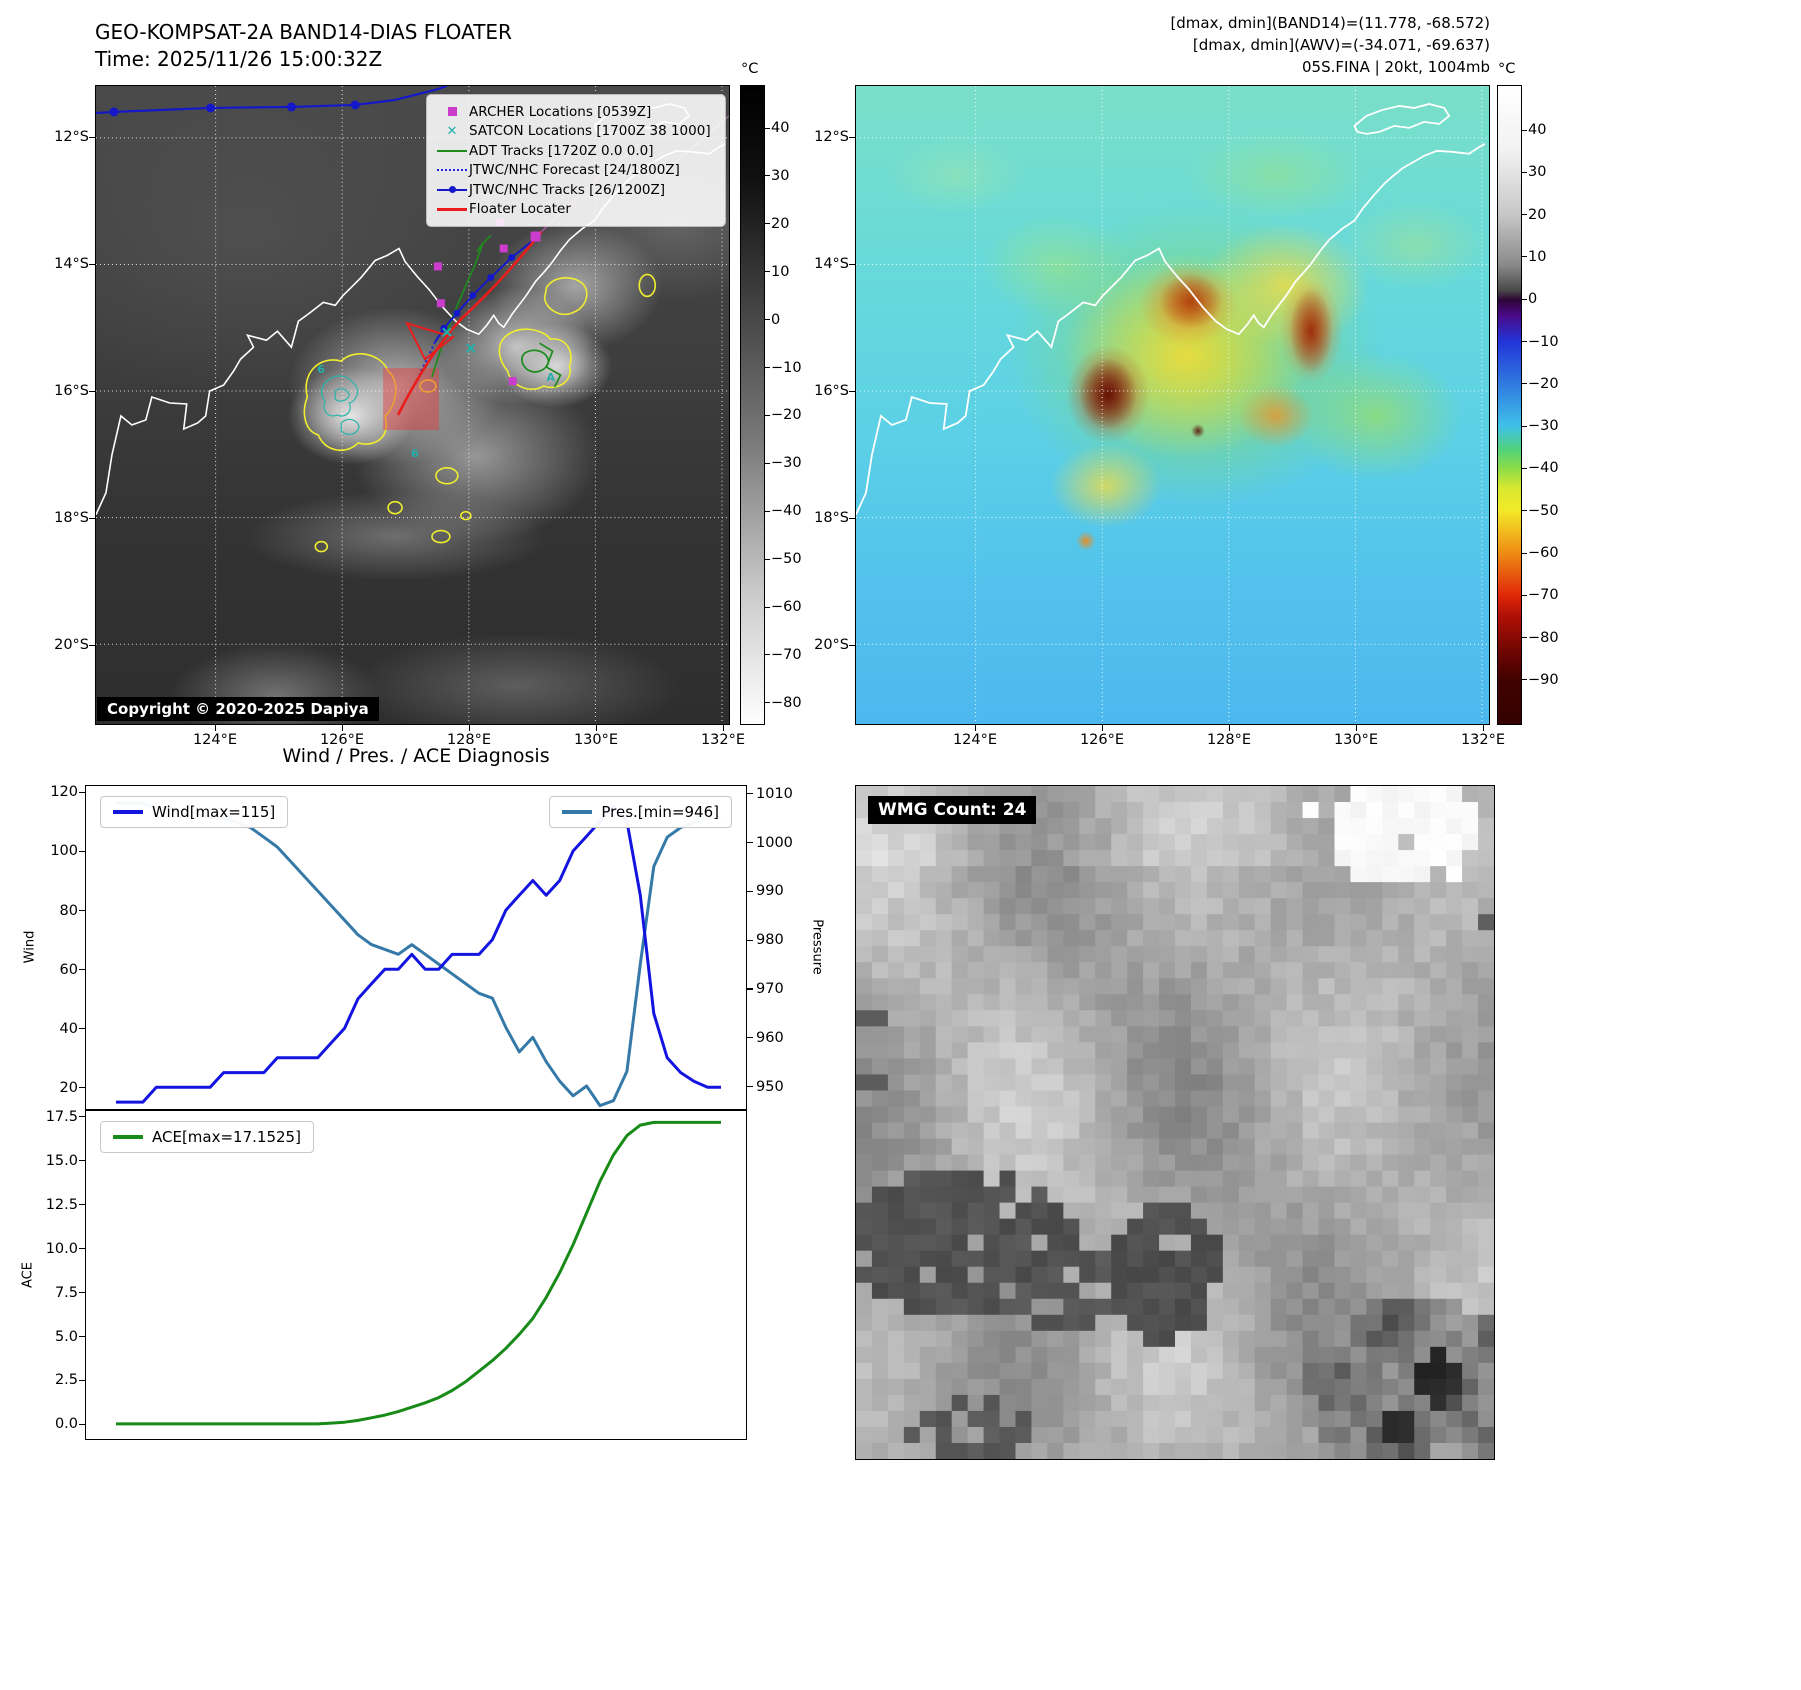 The width and height of the screenshot is (1801, 1690). Describe the element at coordinates (68, 1087) in the screenshot. I see `y-tick-label: 20` at that location.